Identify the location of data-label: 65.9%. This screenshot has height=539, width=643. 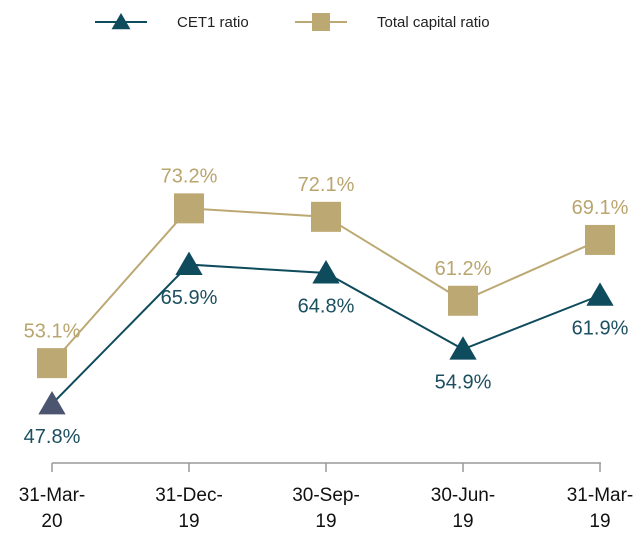
(189, 298).